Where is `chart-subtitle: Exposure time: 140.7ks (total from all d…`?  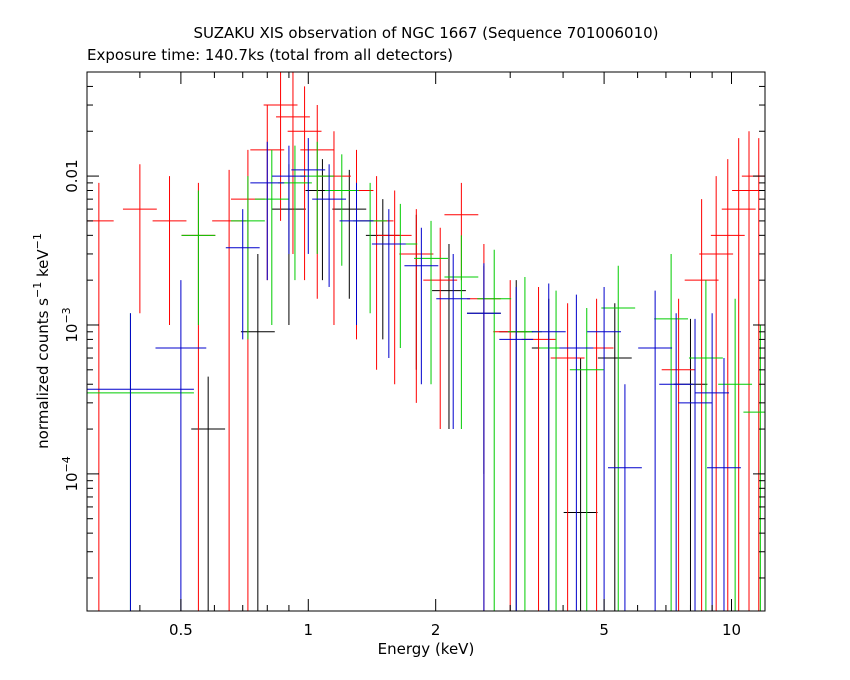
chart-subtitle: Exposure time: 140.7ks (total from all d… is located at coordinates (270, 55).